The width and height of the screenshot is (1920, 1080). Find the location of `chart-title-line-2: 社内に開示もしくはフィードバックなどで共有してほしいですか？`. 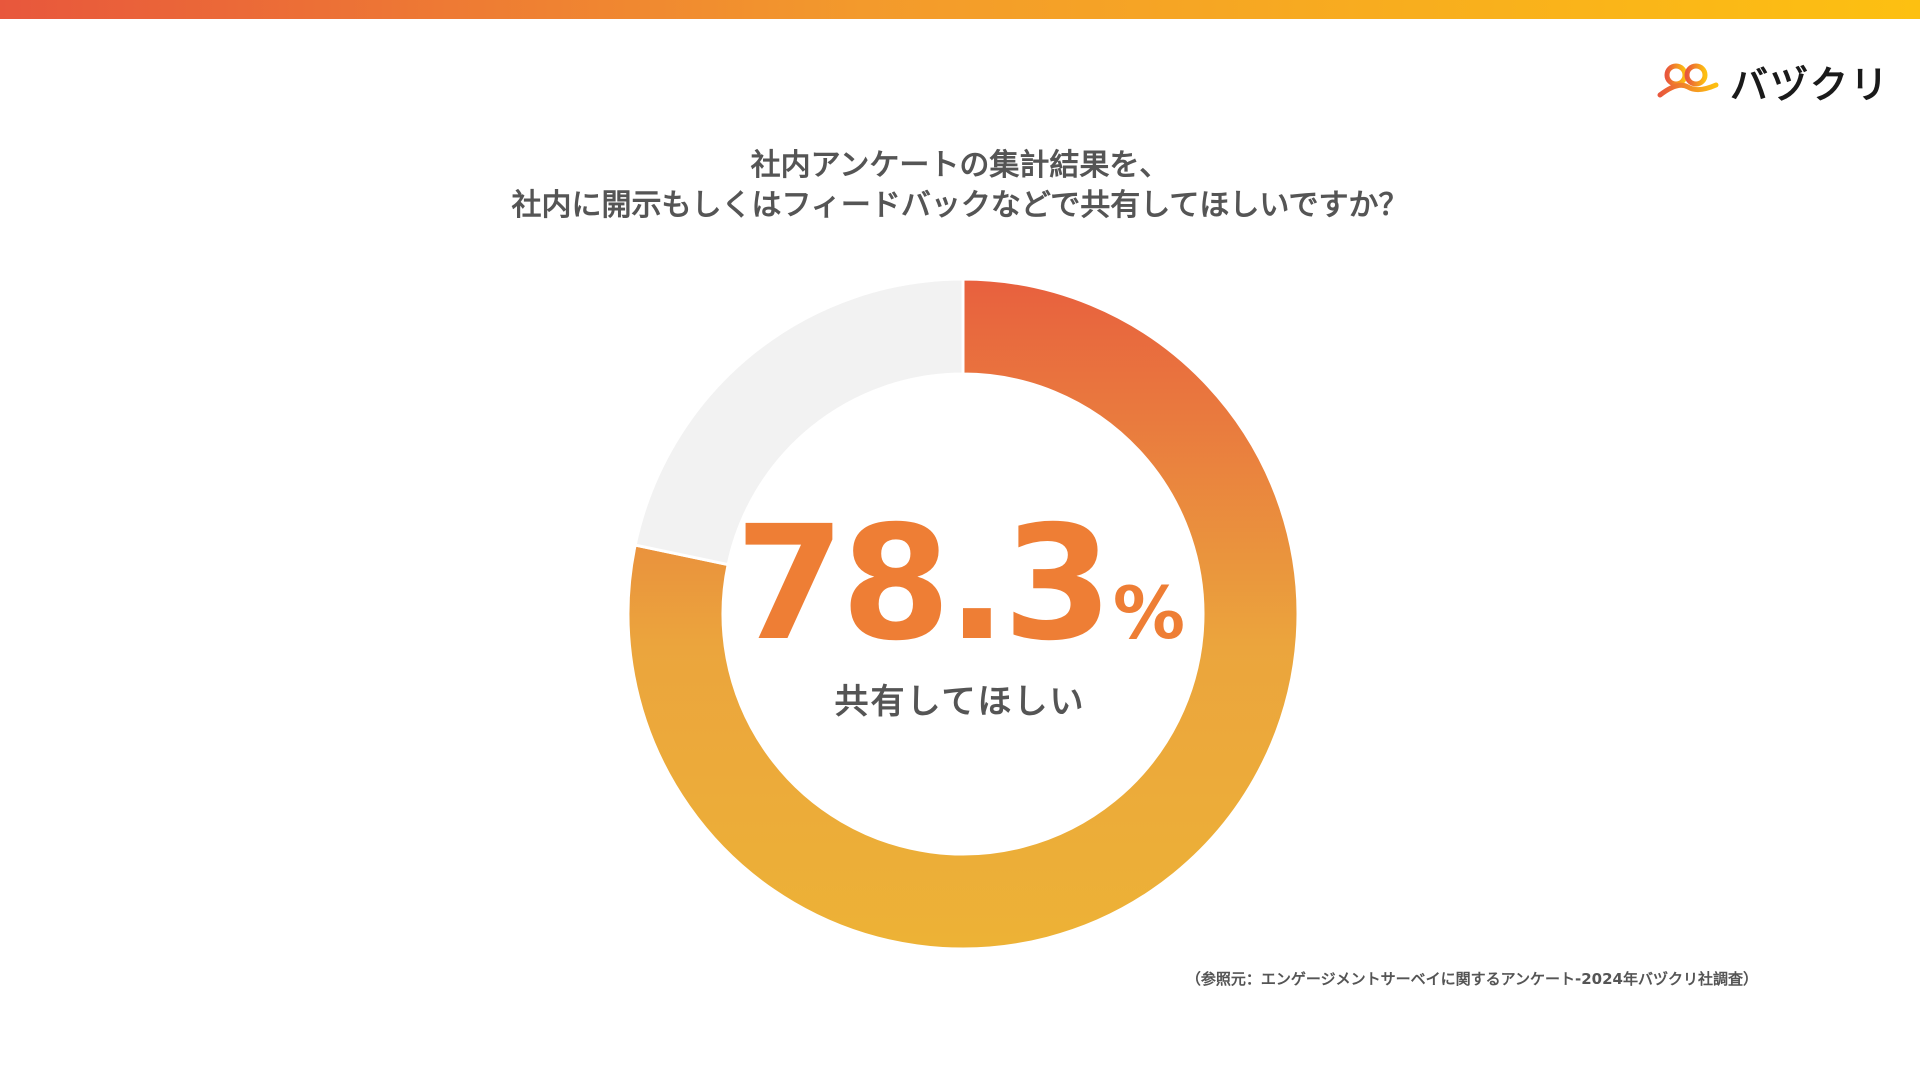

chart-title-line-2: 社内に開示もしくはフィードバックなどで共有してほしいですか？ is located at coordinates (960, 205).